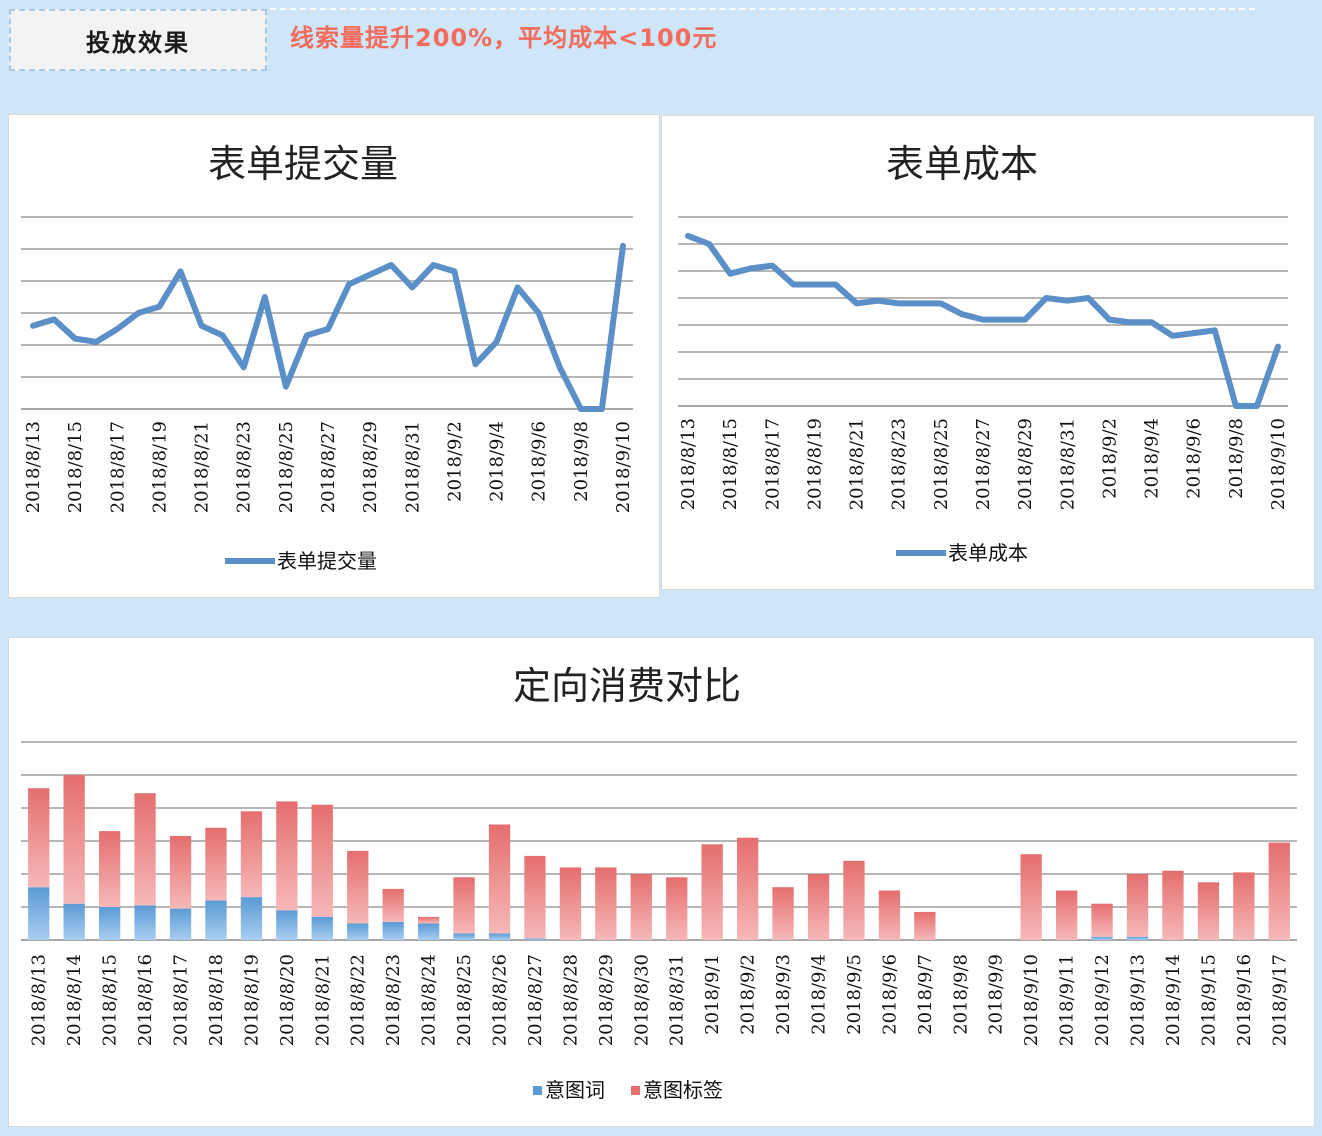 This screenshot has width=1322, height=1136. I want to click on spend-legend-swatch, so click(537, 1090).